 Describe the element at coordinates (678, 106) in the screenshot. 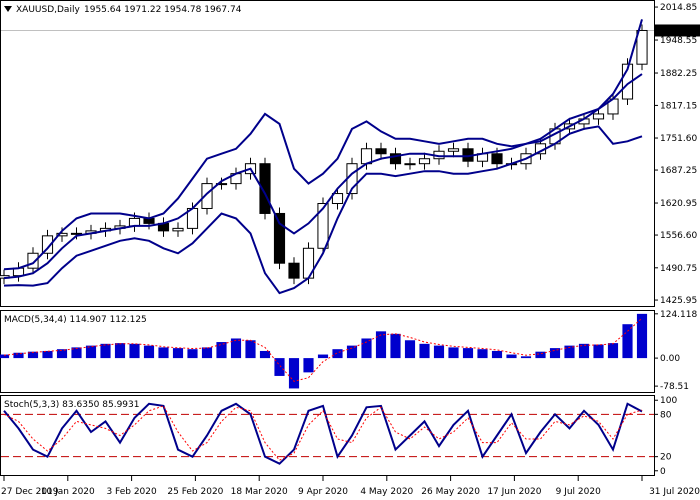

I see `price-y-tick-label: 1817.15` at that location.